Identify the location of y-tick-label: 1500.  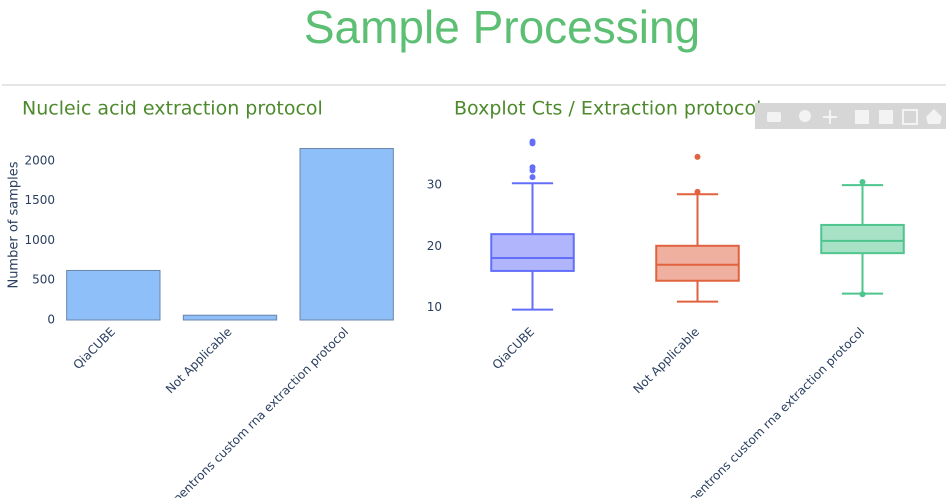
(39, 200).